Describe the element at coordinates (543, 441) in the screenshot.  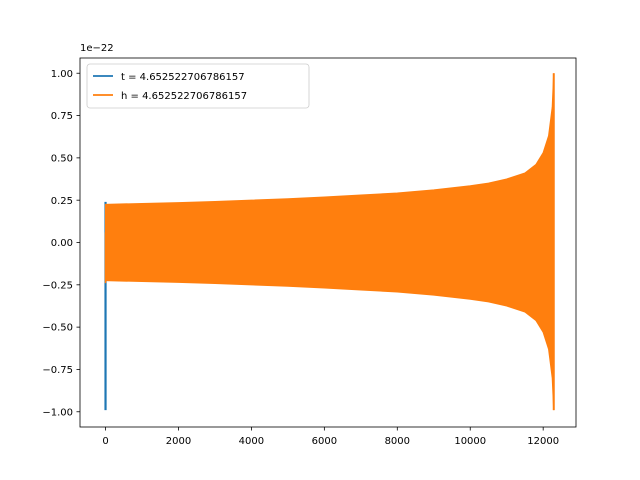
I see `x-tick-label: 12000` at that location.